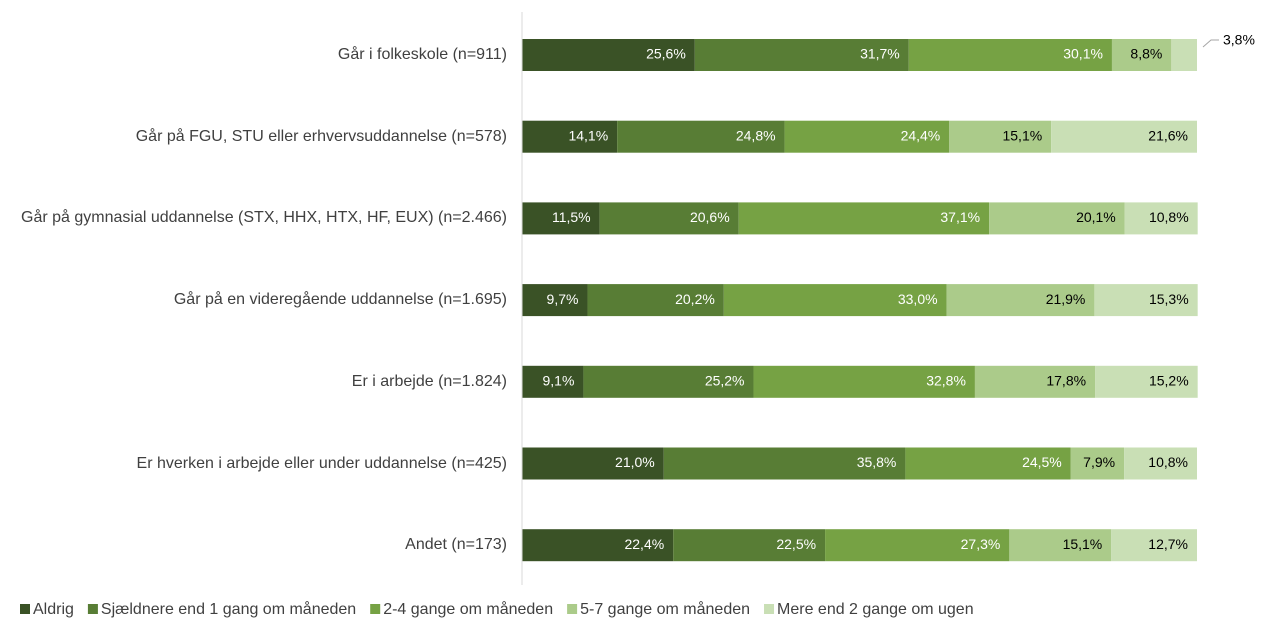 The height and width of the screenshot is (628, 1273). What do you see at coordinates (875, 609) in the screenshot?
I see `legend-label: Mere end 2 gange om ugen` at bounding box center [875, 609].